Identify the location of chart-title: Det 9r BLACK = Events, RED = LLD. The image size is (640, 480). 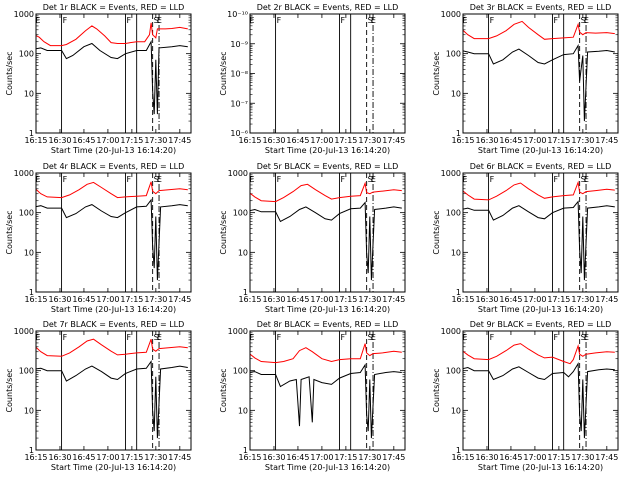
(541, 324).